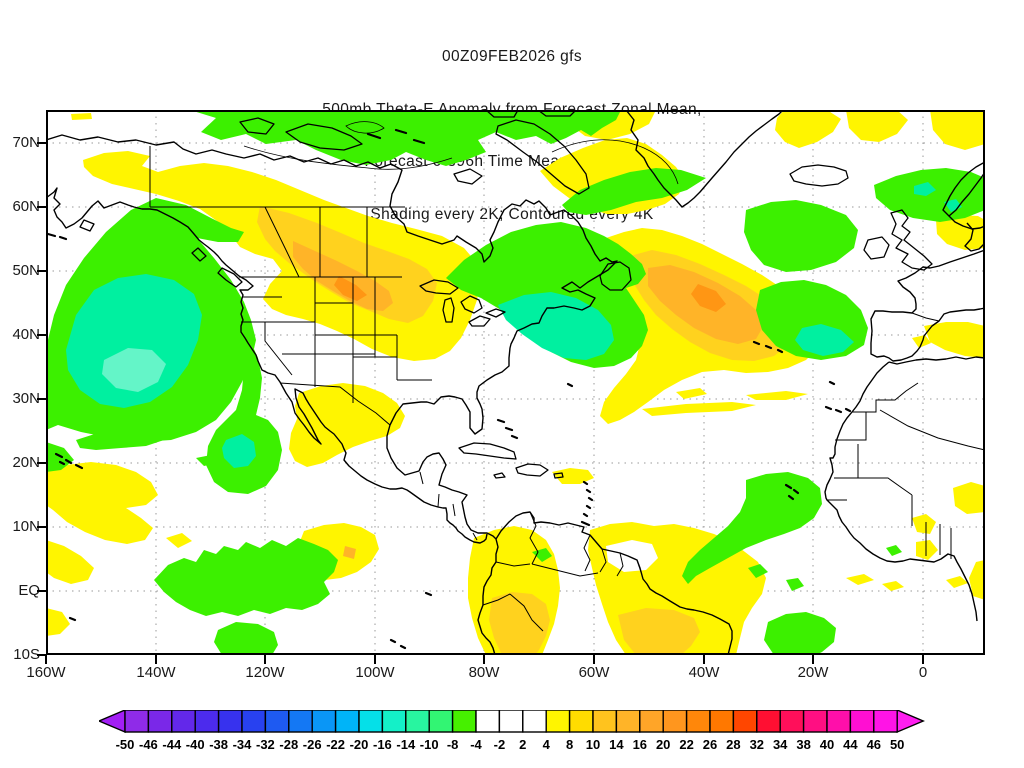 The image size is (1024, 768). What do you see at coordinates (26, 526) in the screenshot?
I see `lat-label-10N: 10N` at bounding box center [26, 526].